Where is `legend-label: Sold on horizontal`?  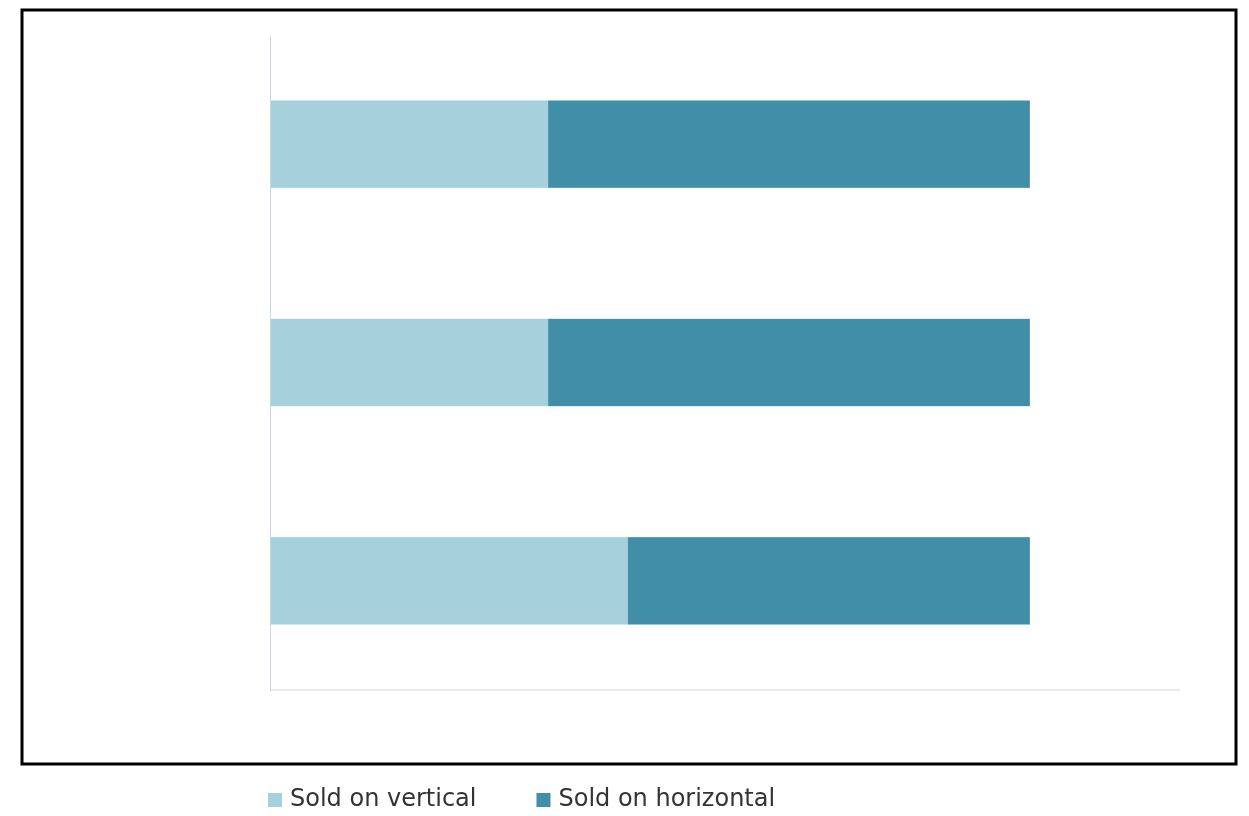
legend-label: Sold on horizontal is located at coordinates (667, 798).